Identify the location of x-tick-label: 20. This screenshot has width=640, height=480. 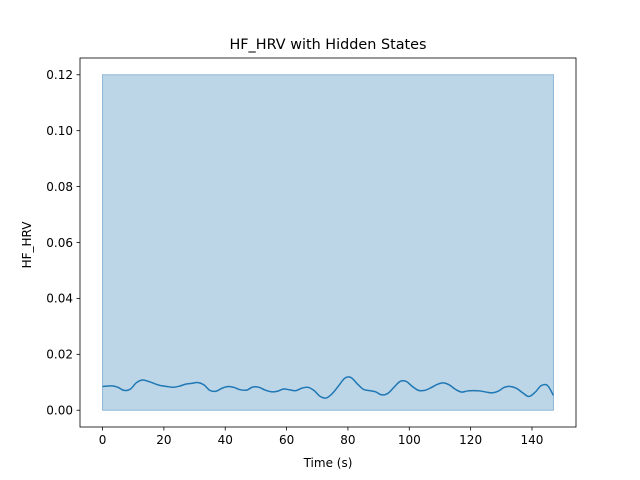
(163, 440).